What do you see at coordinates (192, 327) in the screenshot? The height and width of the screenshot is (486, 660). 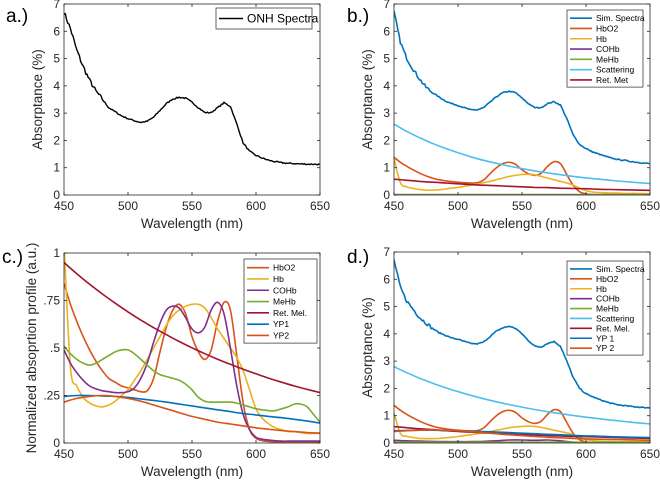 I see `series-line-ret-mel-` at bounding box center [192, 327].